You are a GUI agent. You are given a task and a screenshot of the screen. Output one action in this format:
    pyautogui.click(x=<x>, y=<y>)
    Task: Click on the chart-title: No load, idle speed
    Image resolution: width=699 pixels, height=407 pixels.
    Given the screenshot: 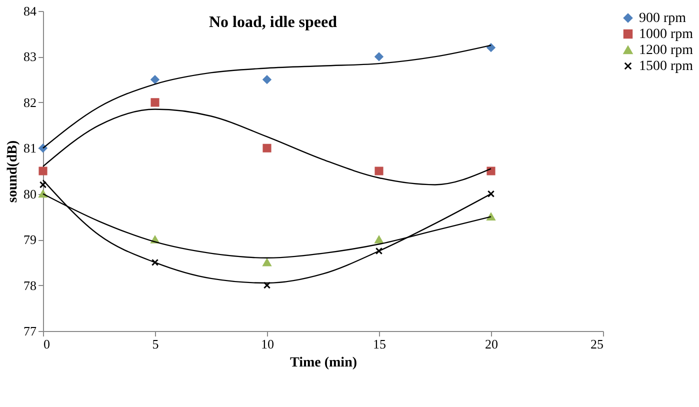 What is the action you would take?
    pyautogui.click(x=273, y=22)
    